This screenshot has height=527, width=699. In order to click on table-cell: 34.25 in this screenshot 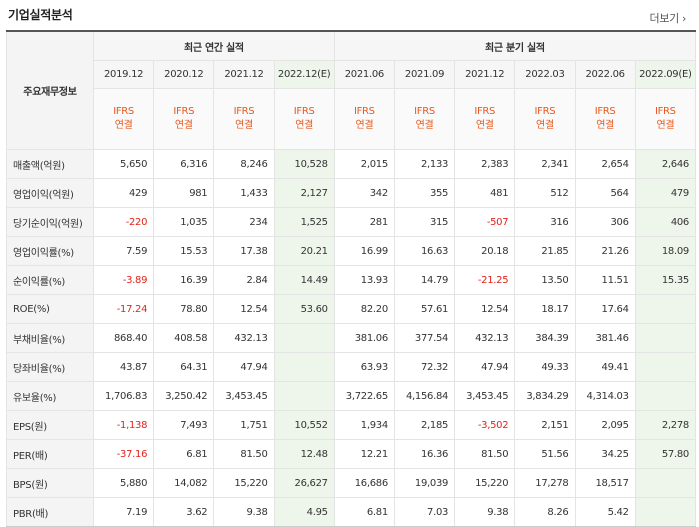, I will do `click(605, 454)`.